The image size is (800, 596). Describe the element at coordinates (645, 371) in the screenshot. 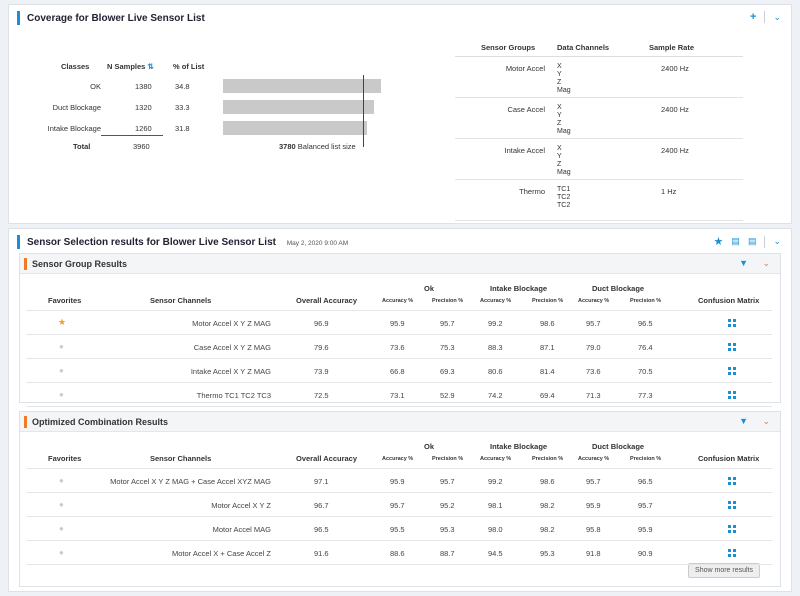

I see `du-p-value: 70.5` at that location.